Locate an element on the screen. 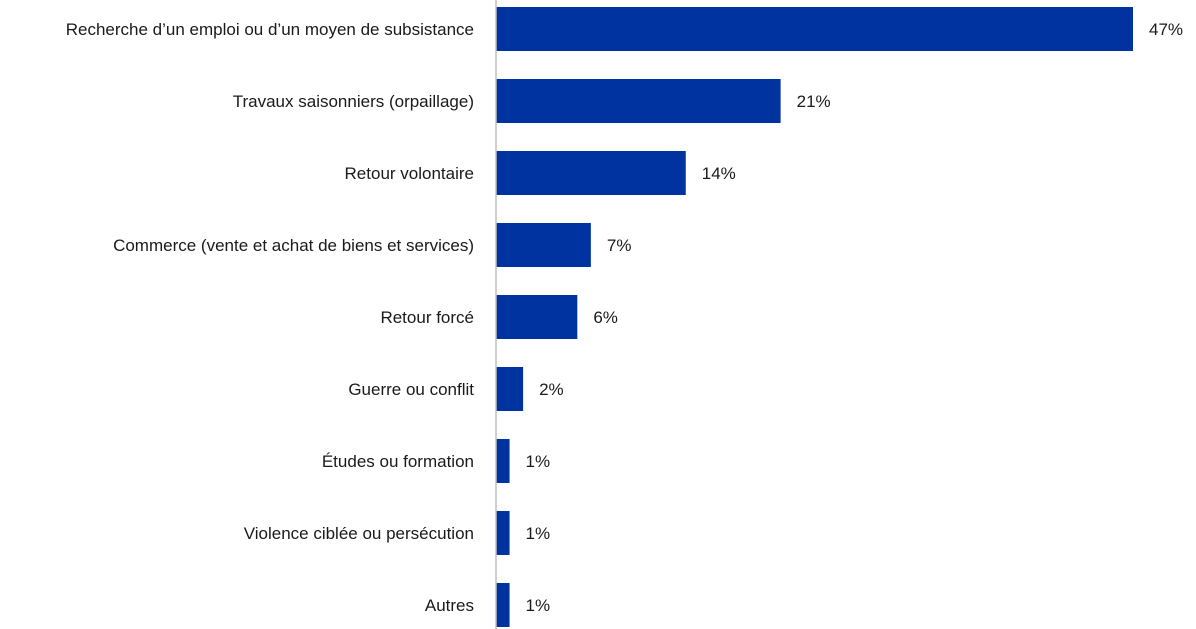 The width and height of the screenshot is (1196, 629). category-label: Retour forcé is located at coordinates (427, 317).